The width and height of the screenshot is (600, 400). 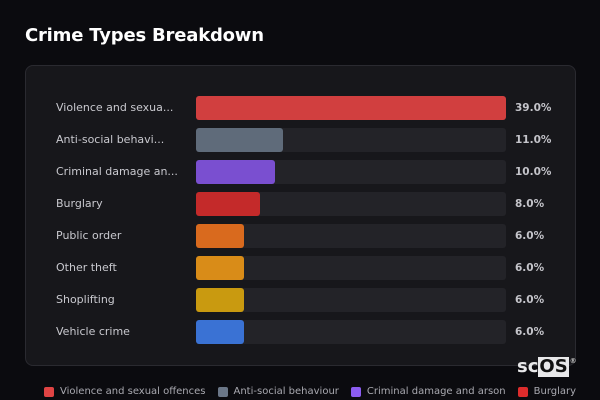 I want to click on bar-value: 8.0%, so click(x=530, y=204).